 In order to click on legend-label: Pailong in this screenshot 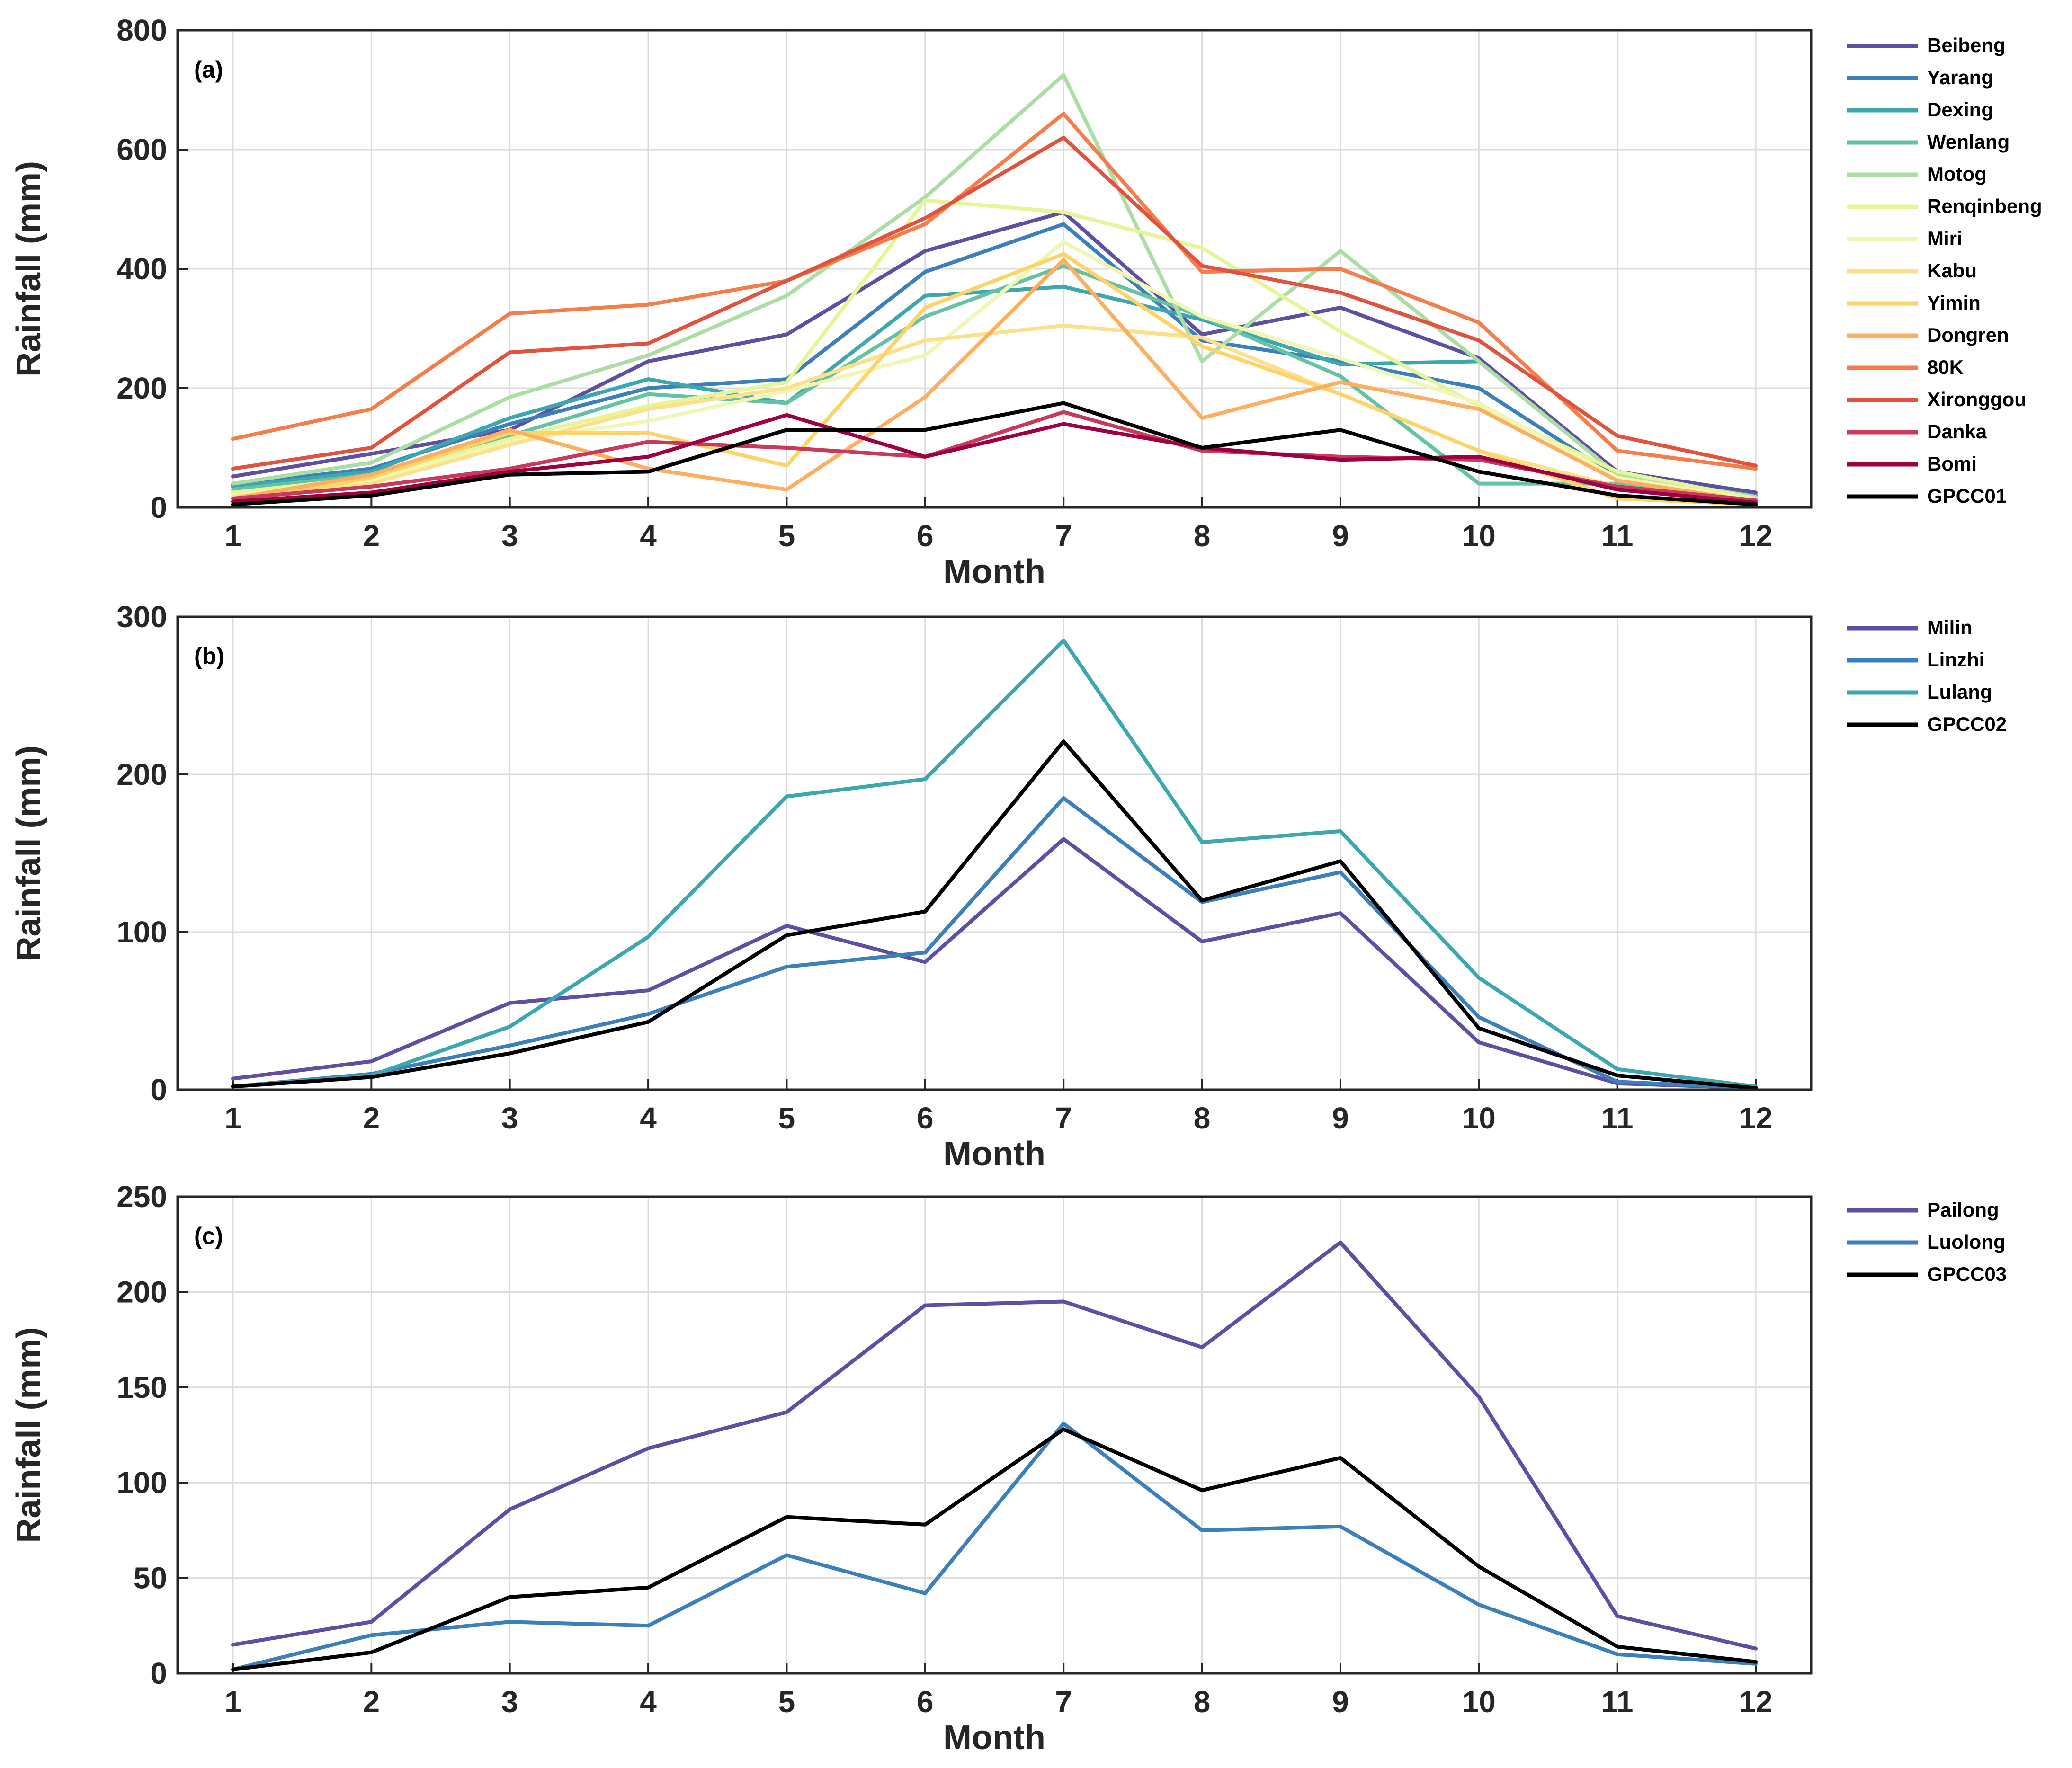, I will do `click(1963, 1210)`.